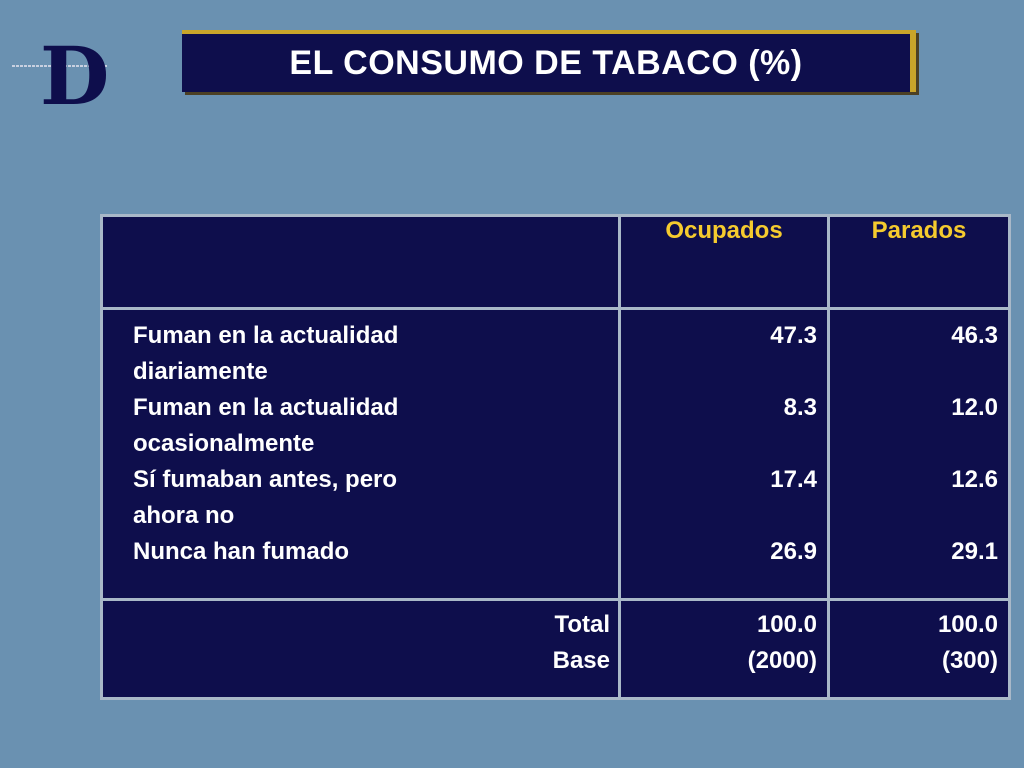  What do you see at coordinates (224, 443) in the screenshot?
I see `row-label: ocasionalmente` at bounding box center [224, 443].